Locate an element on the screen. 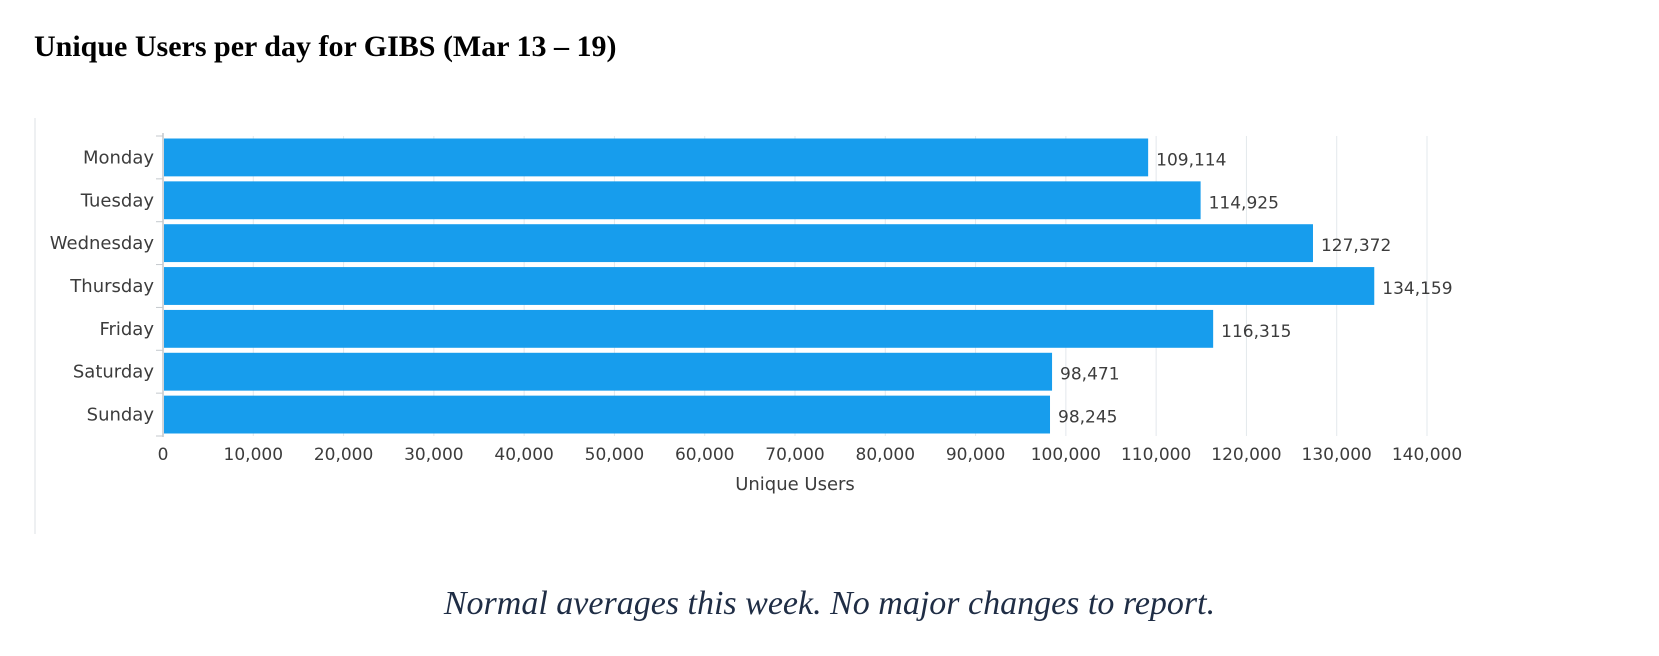  bar-thursday is located at coordinates (769, 286).